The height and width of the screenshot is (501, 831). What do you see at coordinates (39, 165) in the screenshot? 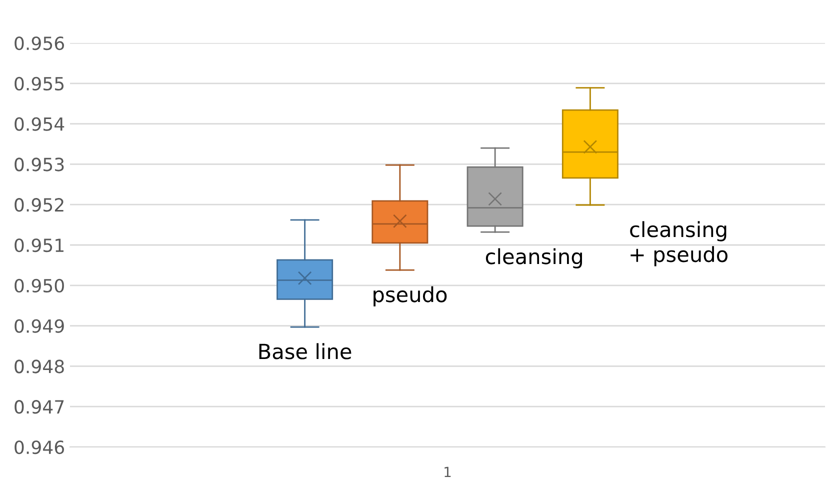
I see `y-tick-label: 0.953` at bounding box center [39, 165].